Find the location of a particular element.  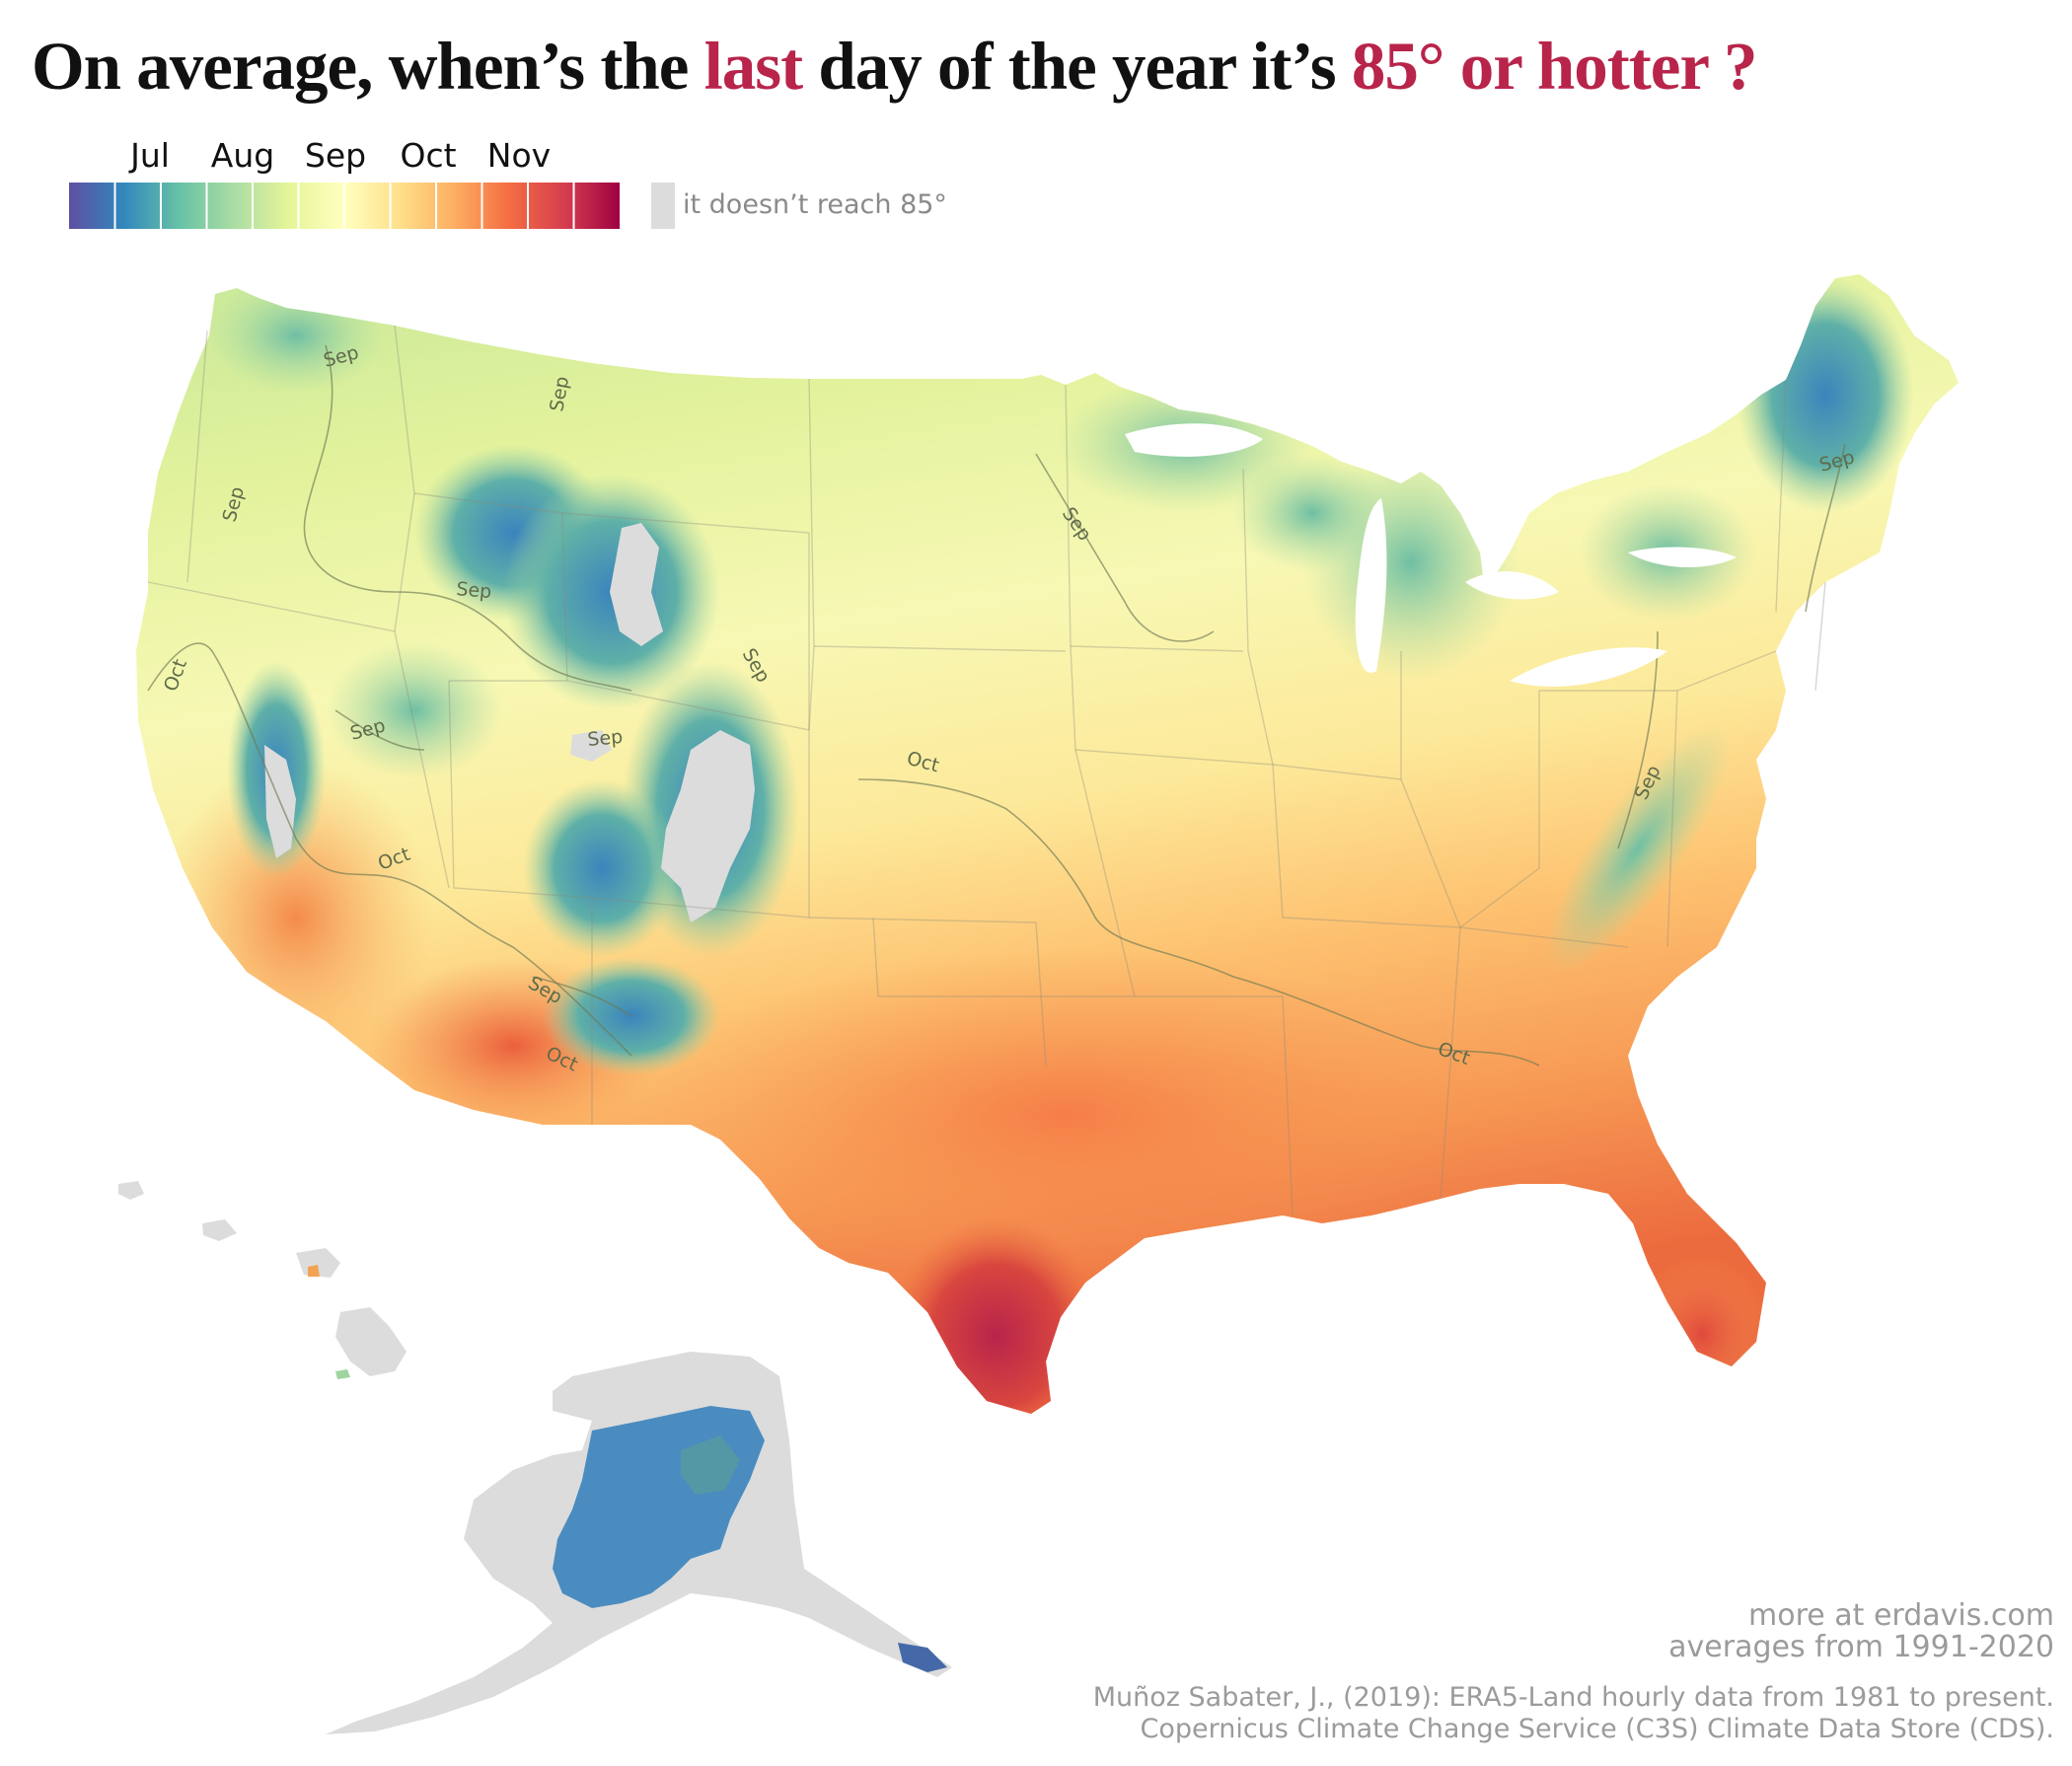

no-data-highlands is located at coordinates (510, 722).